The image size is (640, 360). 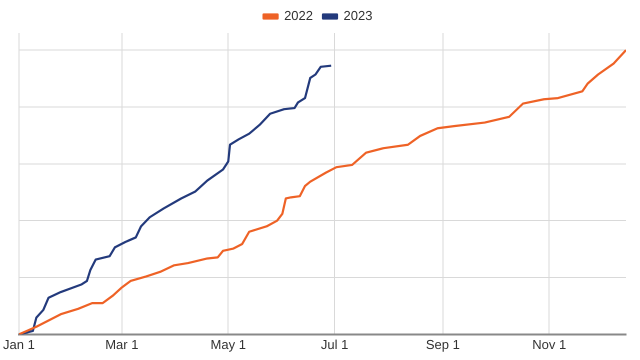 I want to click on x-tick-label: Mar 1, so click(x=121, y=344).